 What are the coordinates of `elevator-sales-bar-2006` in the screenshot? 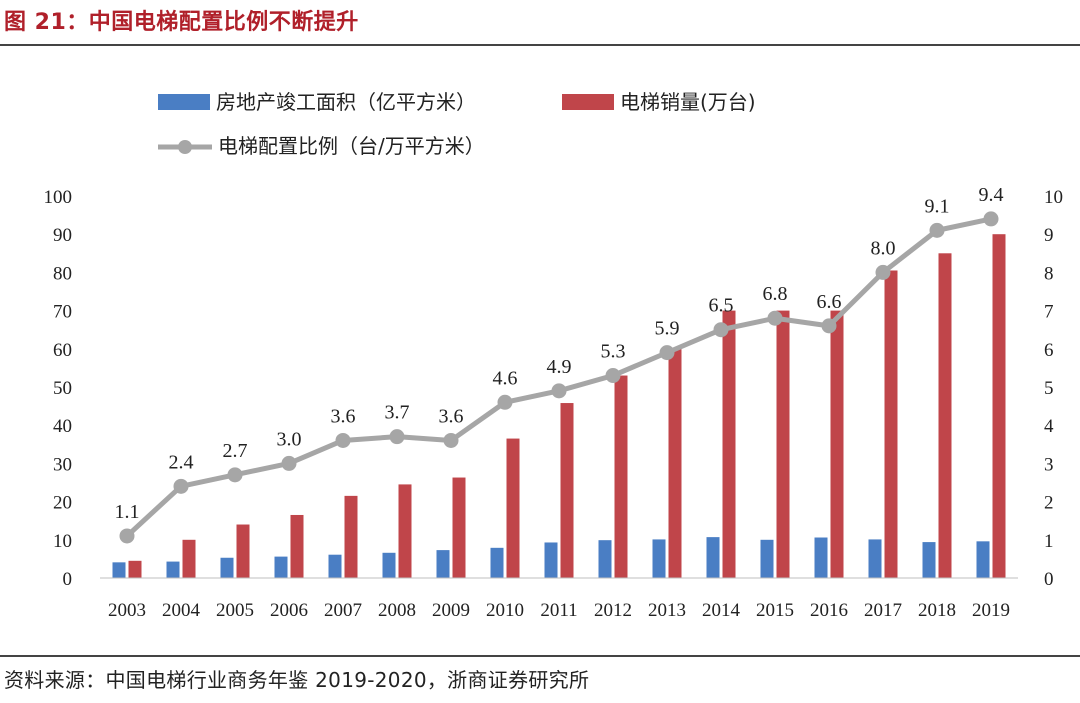 It's located at (297, 546).